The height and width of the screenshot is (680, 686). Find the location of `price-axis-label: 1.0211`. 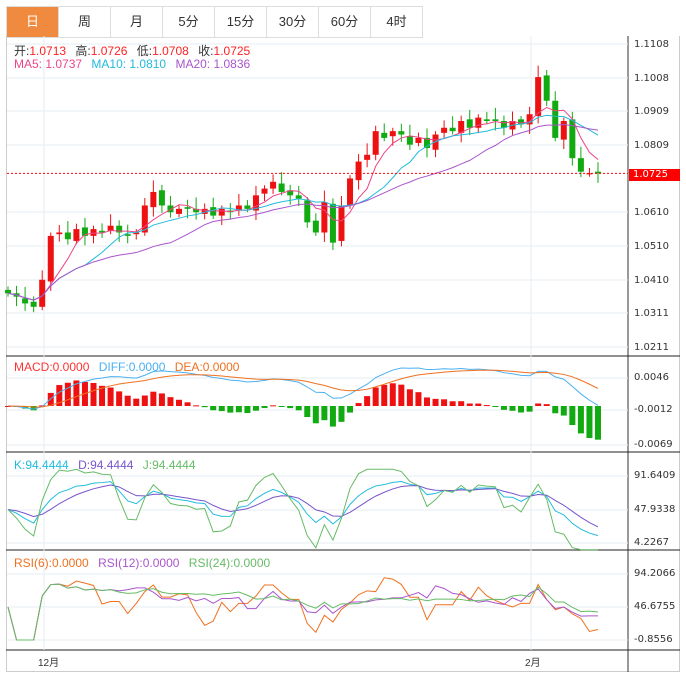

price-axis-label: 1.0211 is located at coordinates (651, 347).